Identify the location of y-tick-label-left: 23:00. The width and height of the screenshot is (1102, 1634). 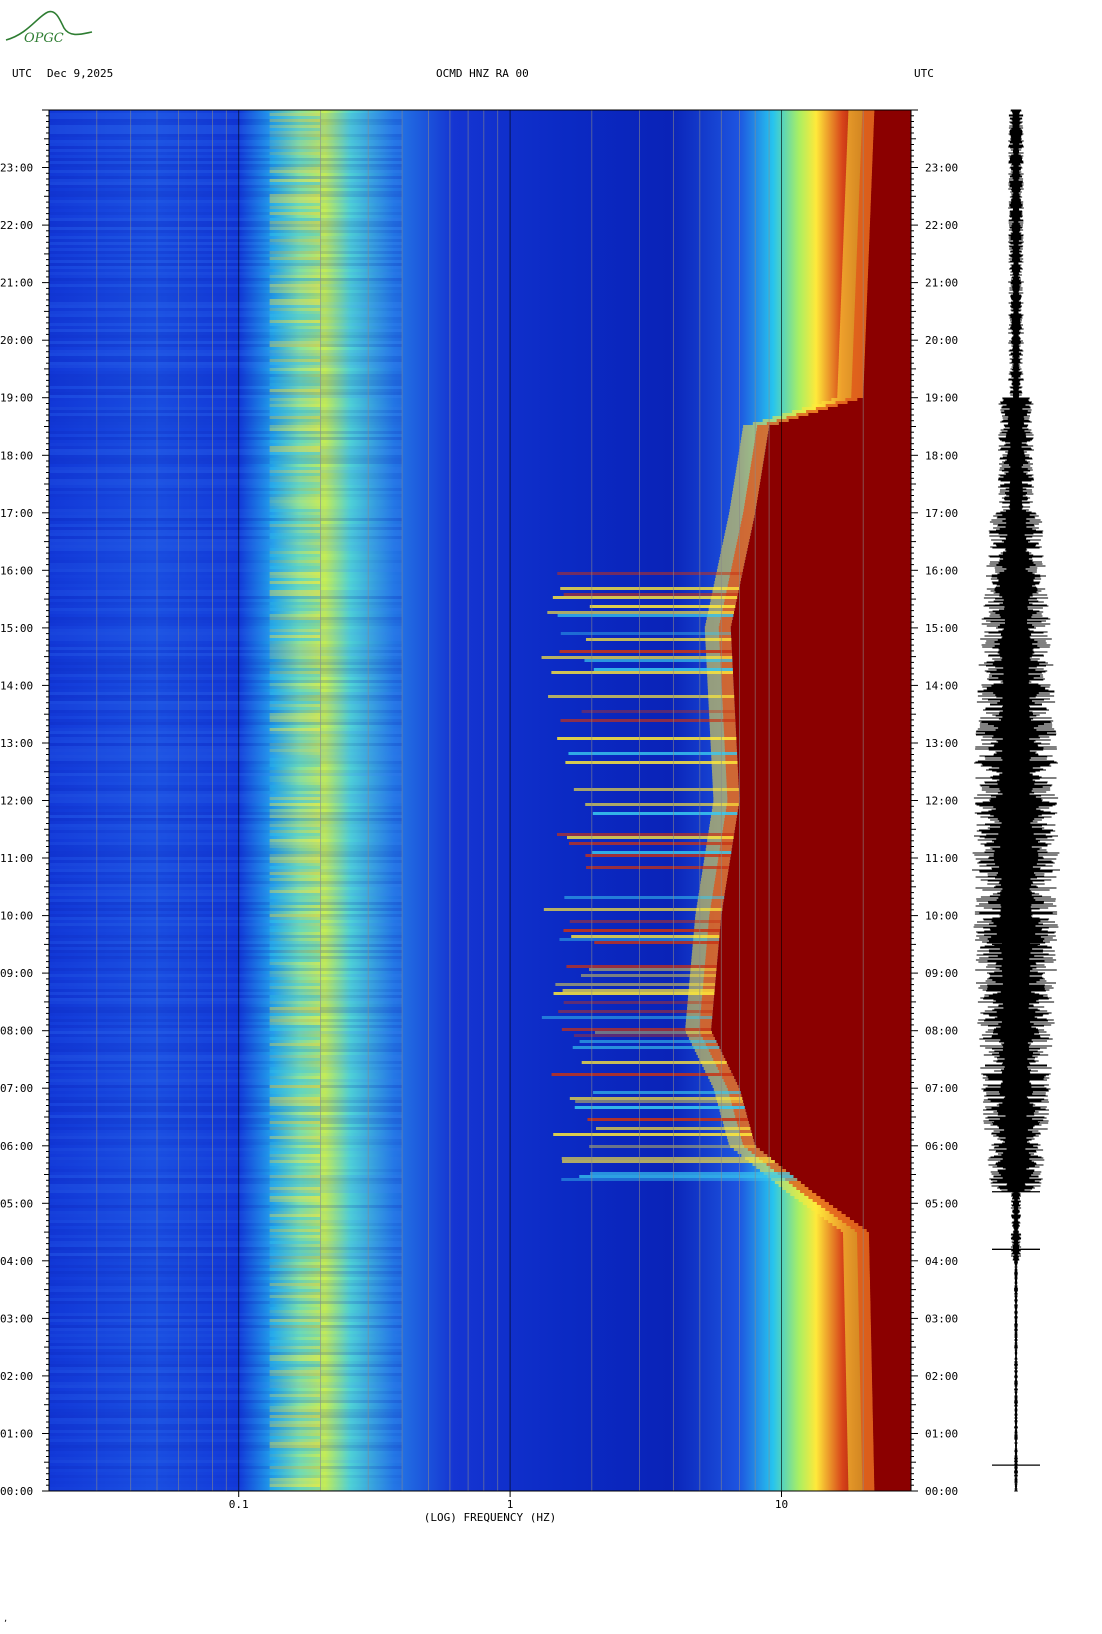
(16, 168).